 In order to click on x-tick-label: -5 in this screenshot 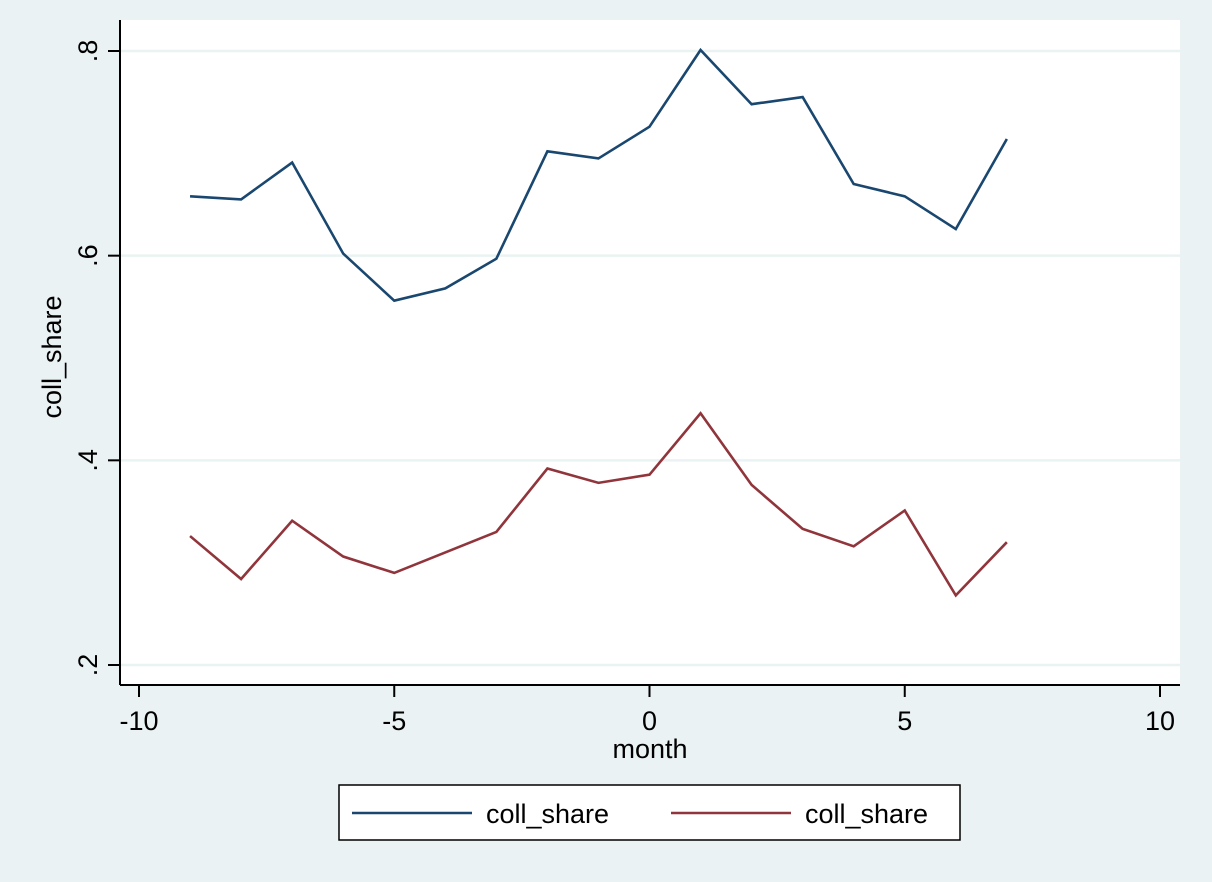, I will do `click(394, 721)`.